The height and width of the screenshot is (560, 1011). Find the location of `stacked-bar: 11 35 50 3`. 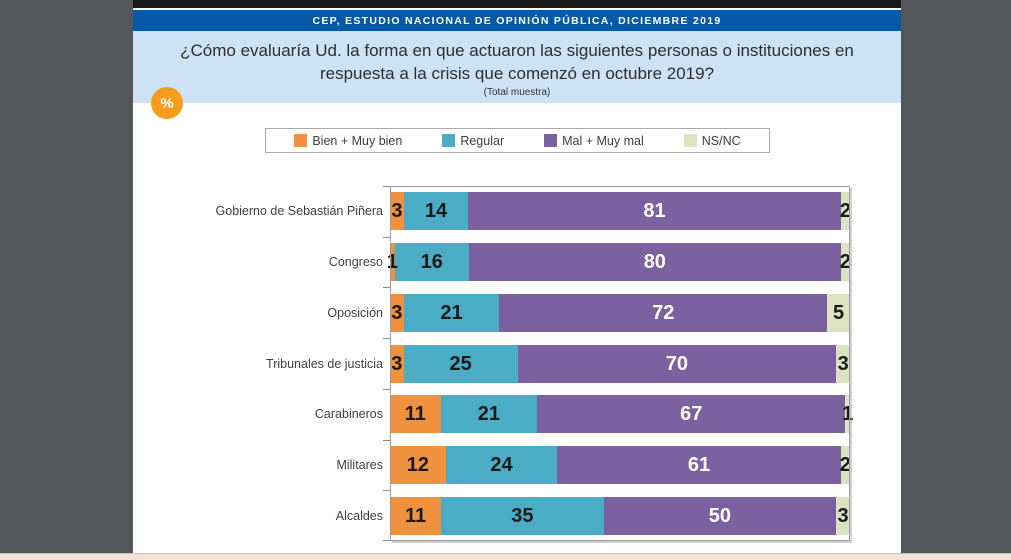

stacked-bar: 11 35 50 3 is located at coordinates (620, 515).